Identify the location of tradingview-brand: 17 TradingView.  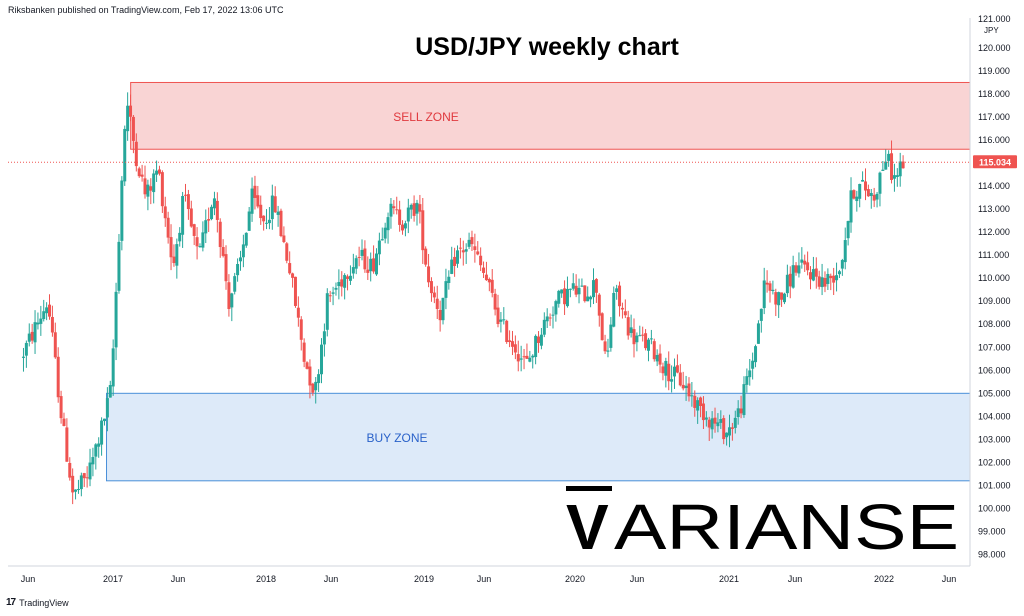
(37, 602).